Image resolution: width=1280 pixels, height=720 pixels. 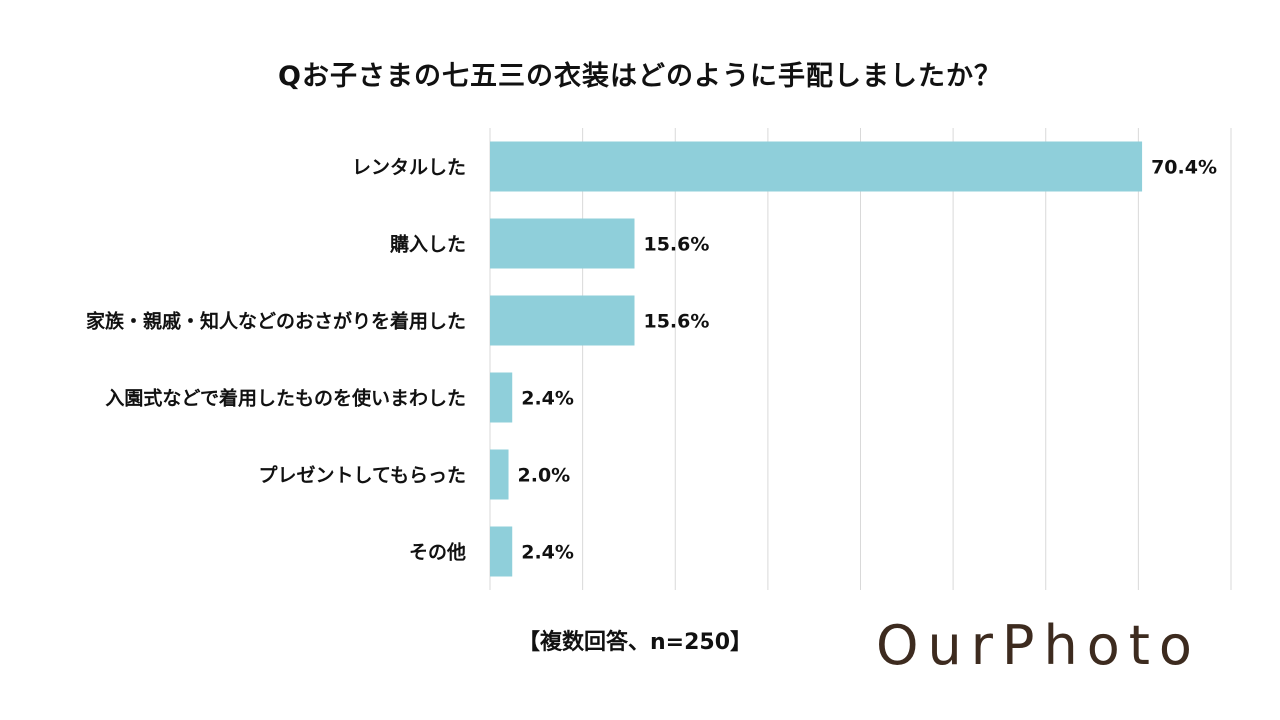 What do you see at coordinates (635, 642) in the screenshot?
I see `sample-footnote: 【複数回答、n=250】` at bounding box center [635, 642].